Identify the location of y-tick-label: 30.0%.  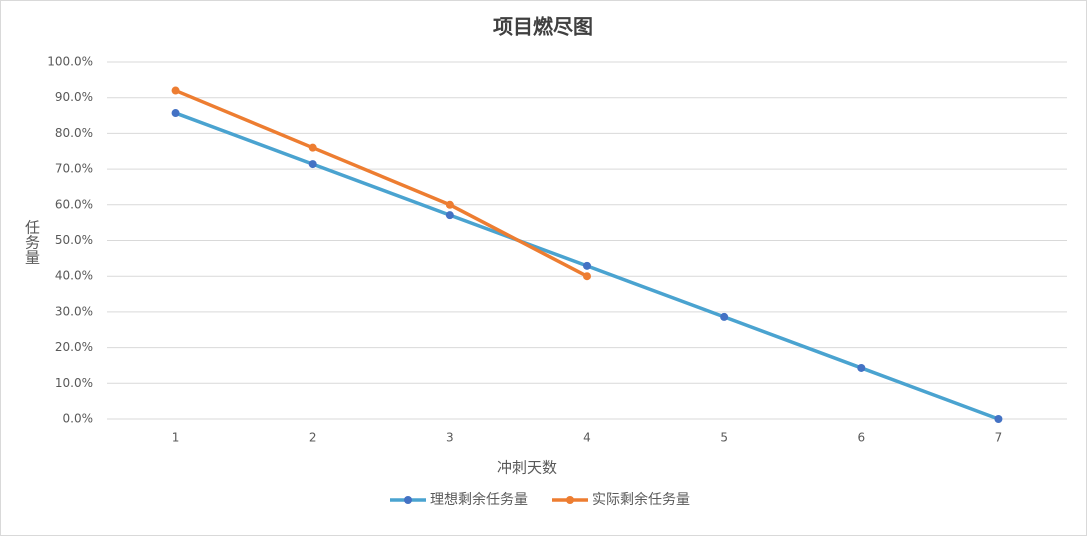
(74, 311).